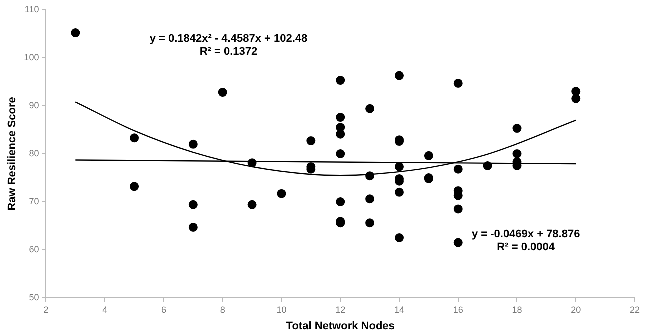 This screenshot has height=336, width=645. Describe the element at coordinates (34, 105) in the screenshot. I see `y-tick-label: 90` at that location.